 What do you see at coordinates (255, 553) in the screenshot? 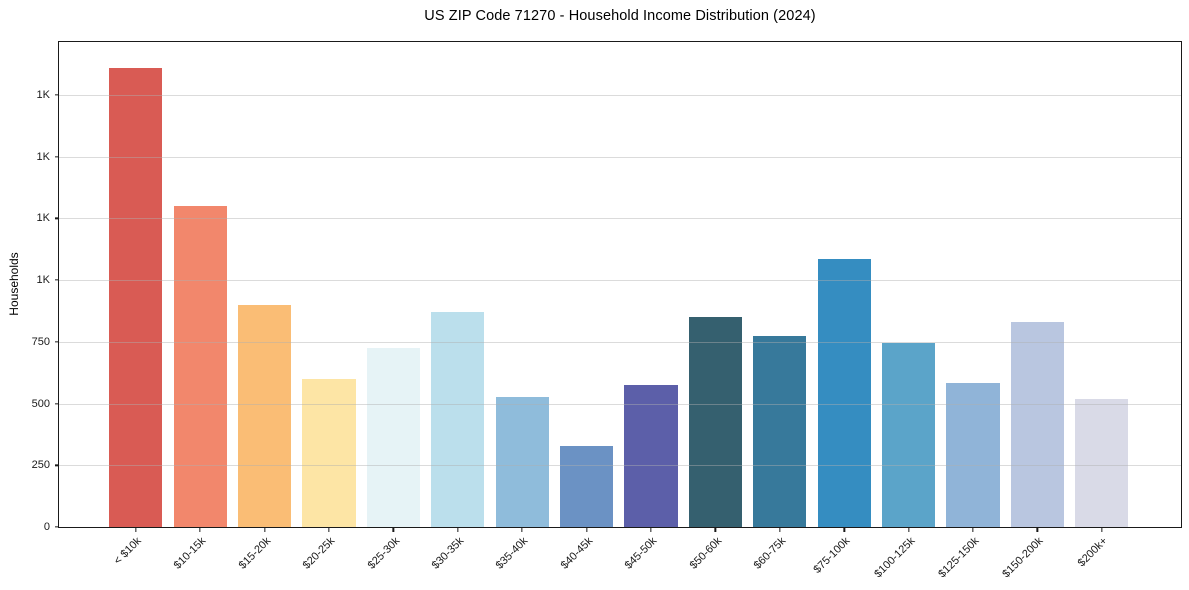
I see `x-tick-label: $15-20k` at bounding box center [255, 553].